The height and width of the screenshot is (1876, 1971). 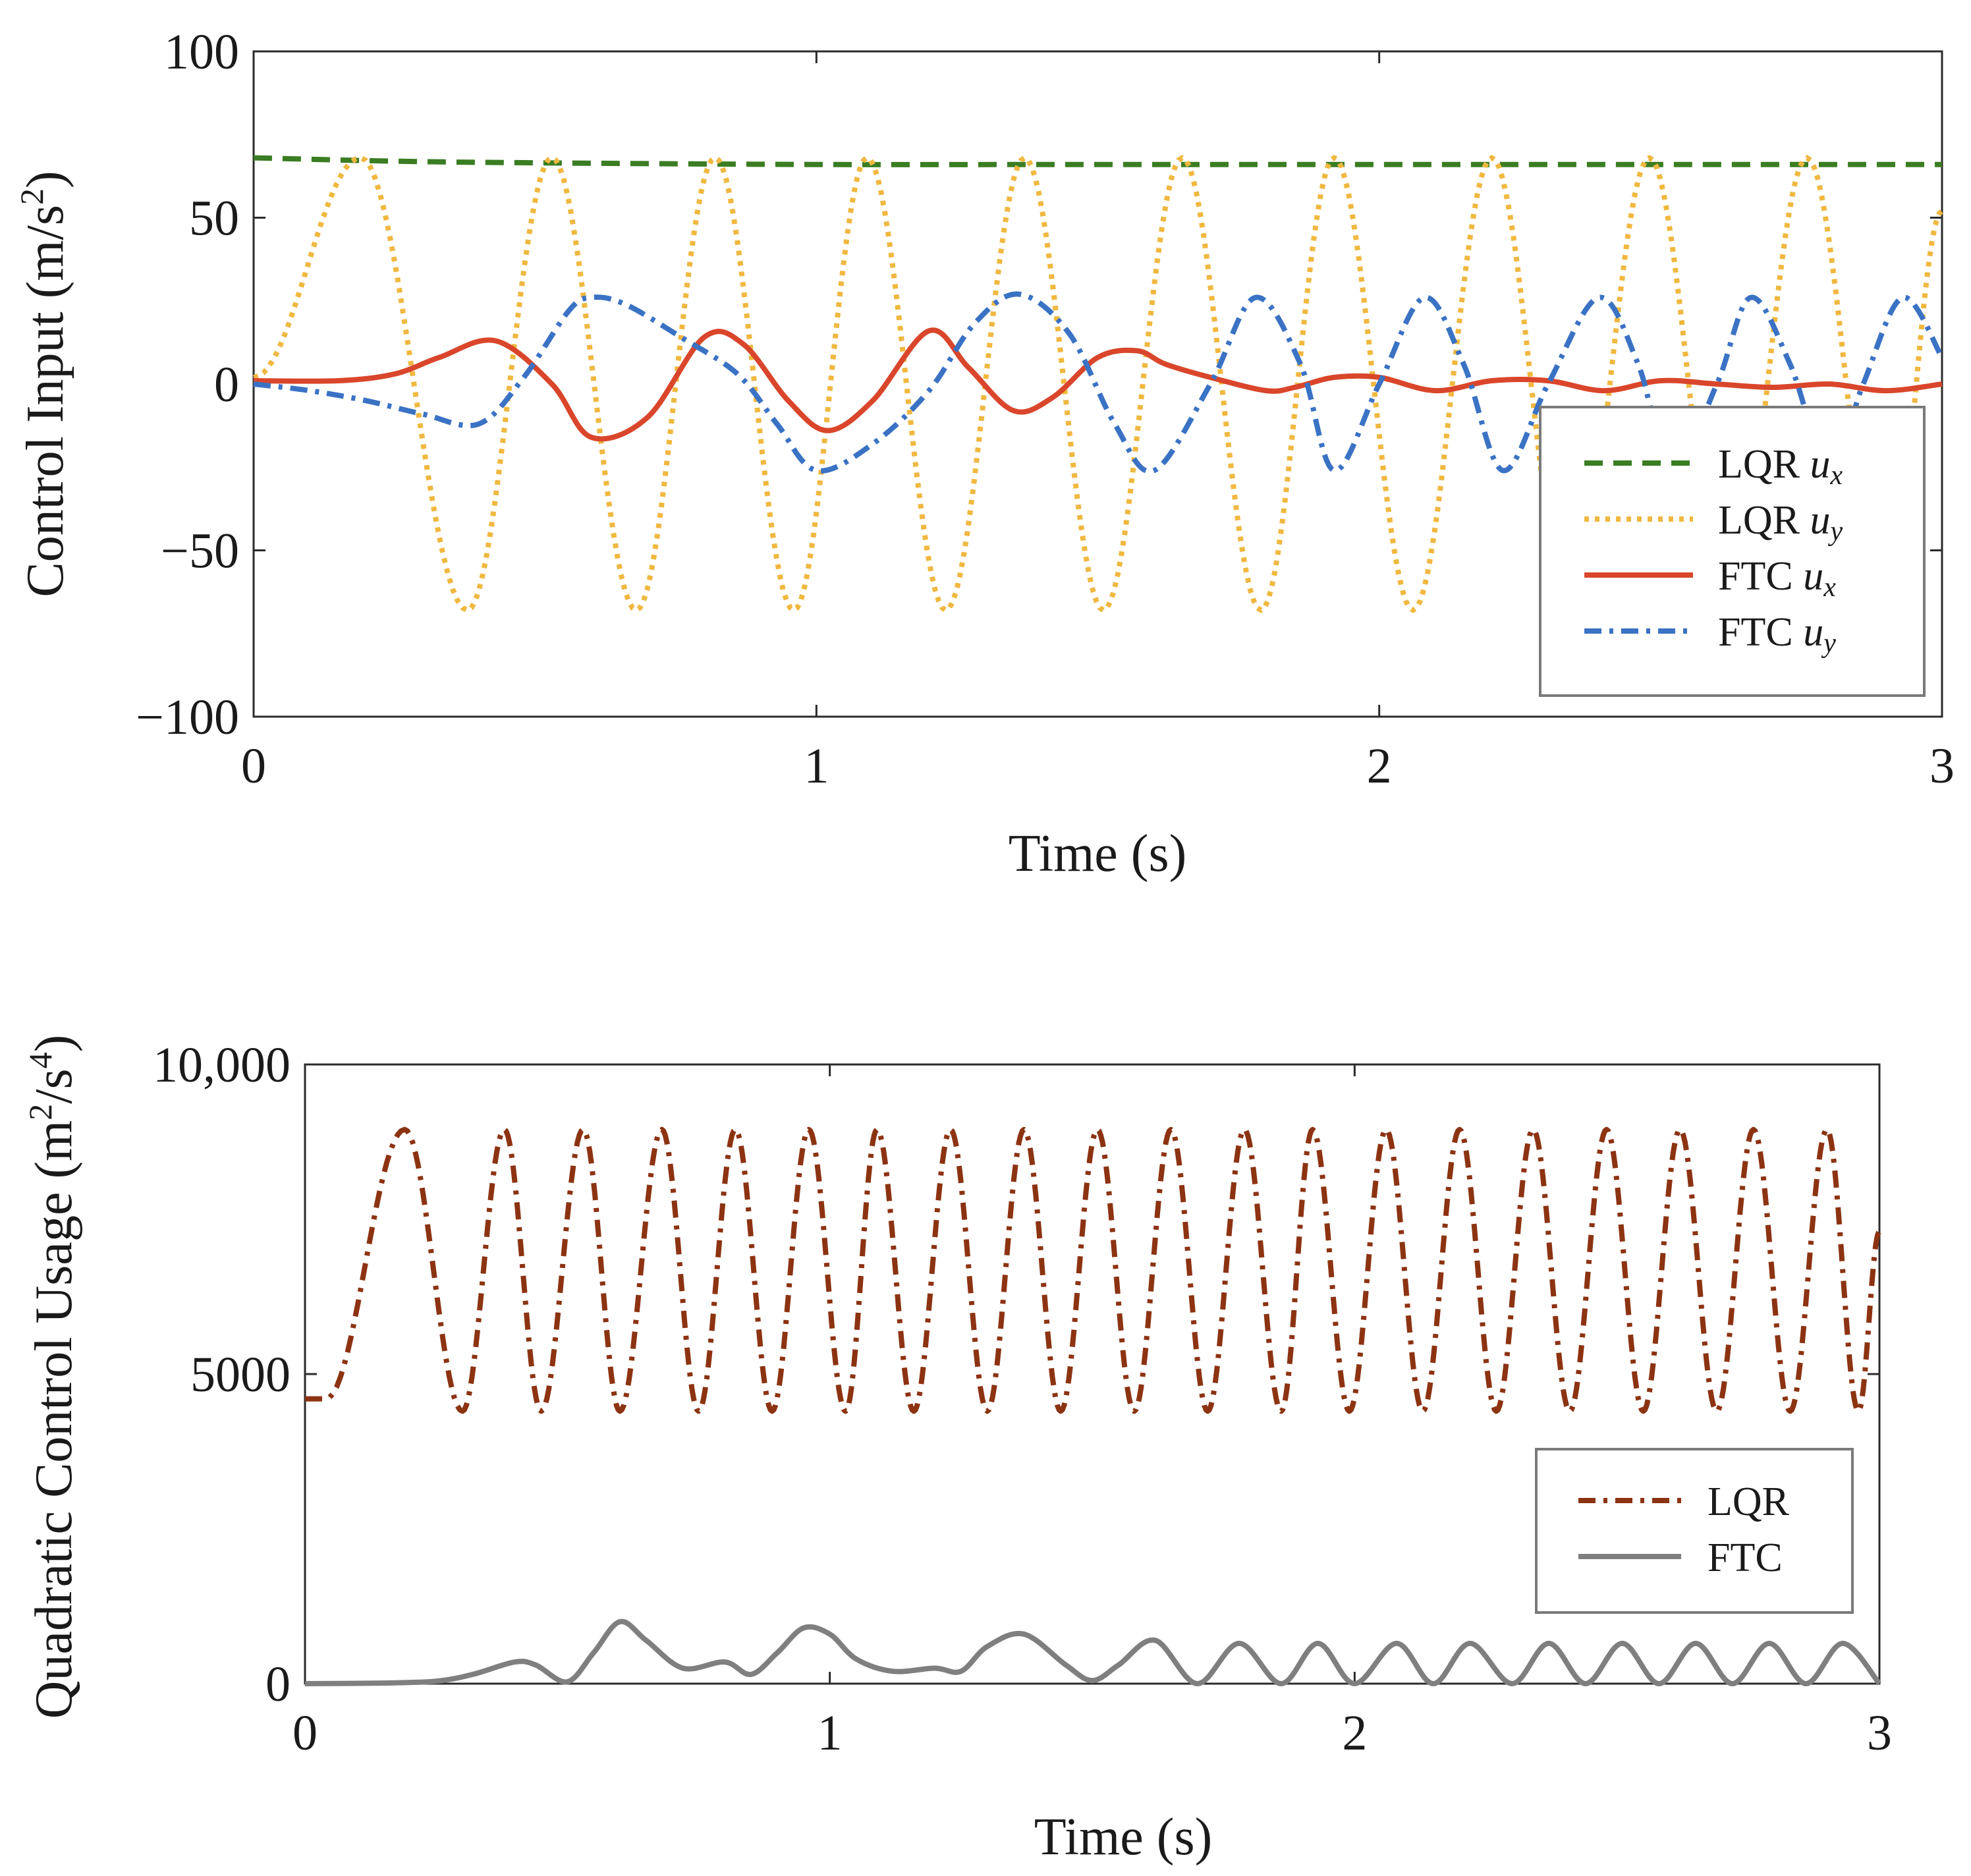 What do you see at coordinates (1745, 1557) in the screenshot?
I see `legend-label: FTC` at bounding box center [1745, 1557].